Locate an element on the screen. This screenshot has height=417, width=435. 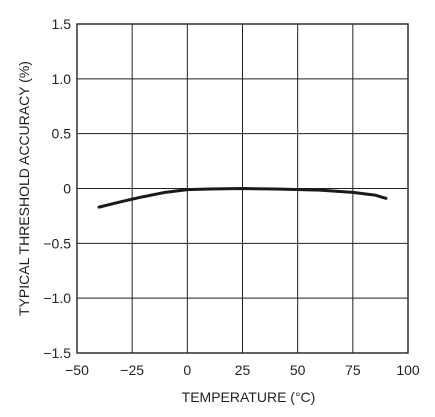
x-tick-label: 0 is located at coordinates (187, 370).